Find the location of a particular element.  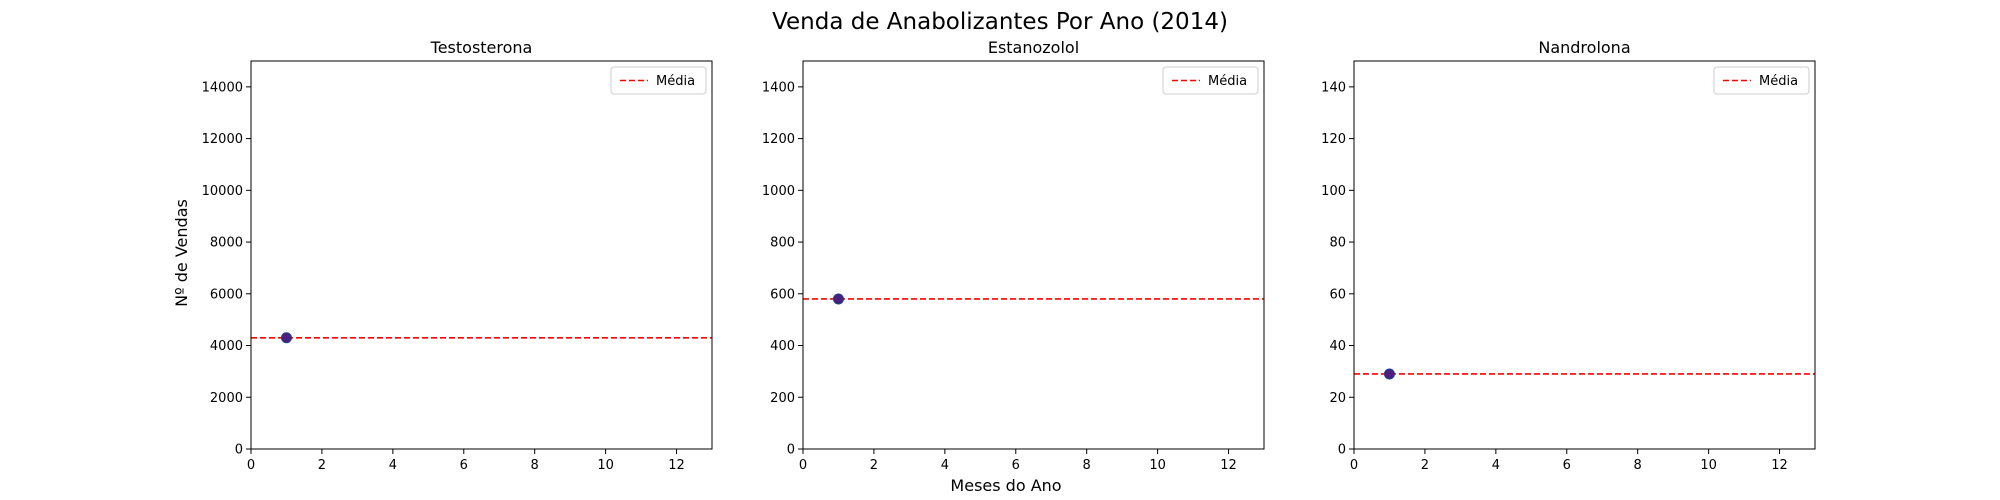

y-tick-label: 120 is located at coordinates (1333, 139).